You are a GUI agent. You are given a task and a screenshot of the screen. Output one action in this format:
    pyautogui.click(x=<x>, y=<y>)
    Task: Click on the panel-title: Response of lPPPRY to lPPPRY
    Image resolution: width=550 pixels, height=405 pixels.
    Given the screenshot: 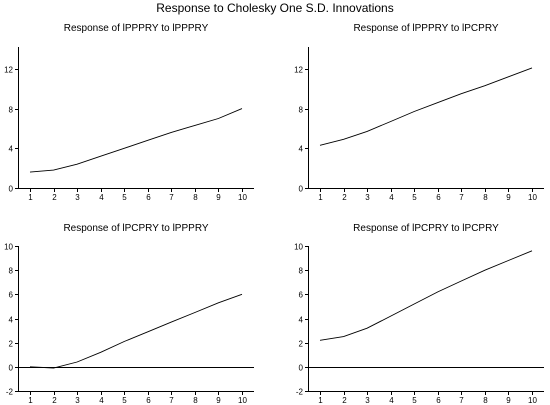 What is the action you would take?
    pyautogui.click(x=136, y=28)
    